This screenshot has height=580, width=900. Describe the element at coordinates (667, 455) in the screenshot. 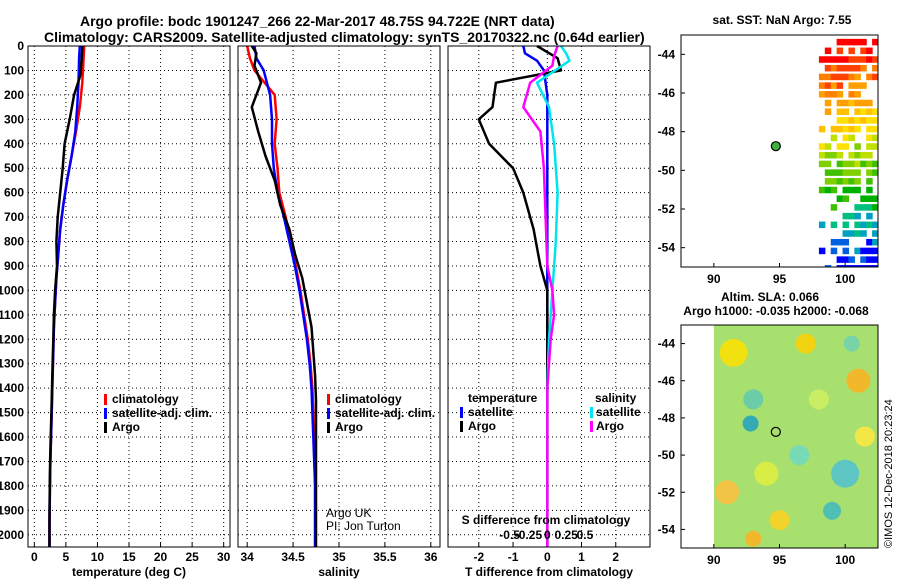

I see `map-y-tick-label: -50` at that location.